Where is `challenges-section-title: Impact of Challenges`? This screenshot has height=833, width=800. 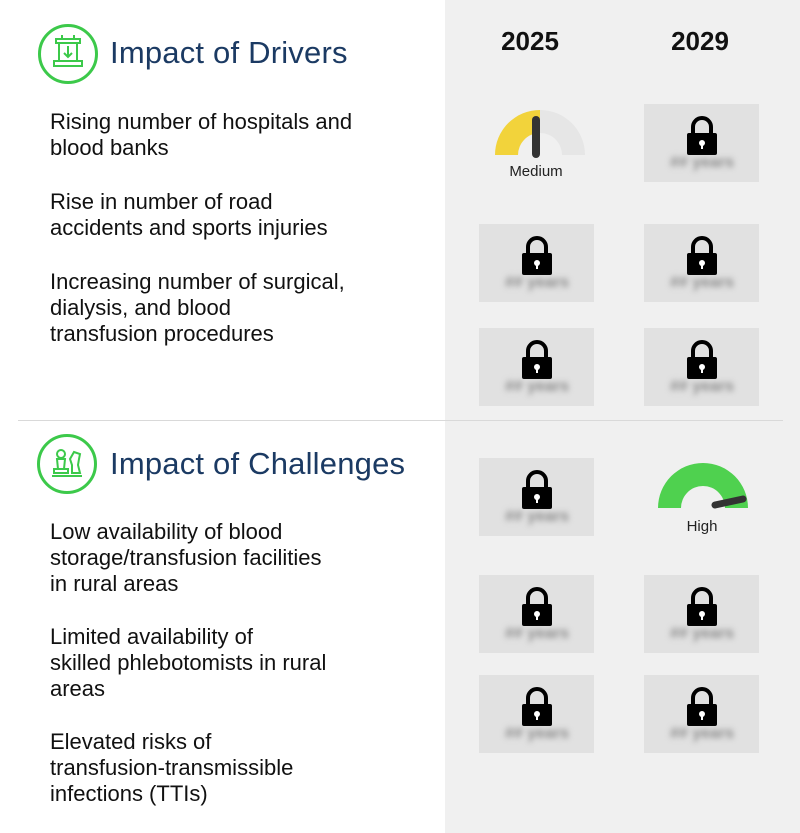 challenges-section-title: Impact of Challenges is located at coordinates (258, 463).